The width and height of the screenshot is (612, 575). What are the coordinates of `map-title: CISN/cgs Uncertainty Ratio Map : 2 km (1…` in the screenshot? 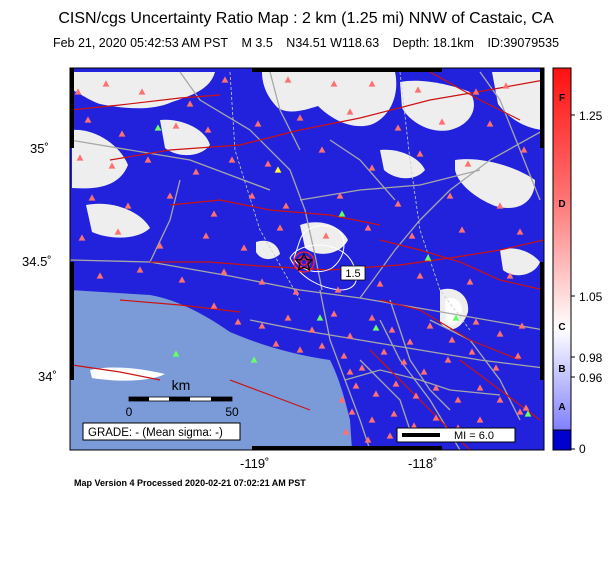 It's located at (306, 18).